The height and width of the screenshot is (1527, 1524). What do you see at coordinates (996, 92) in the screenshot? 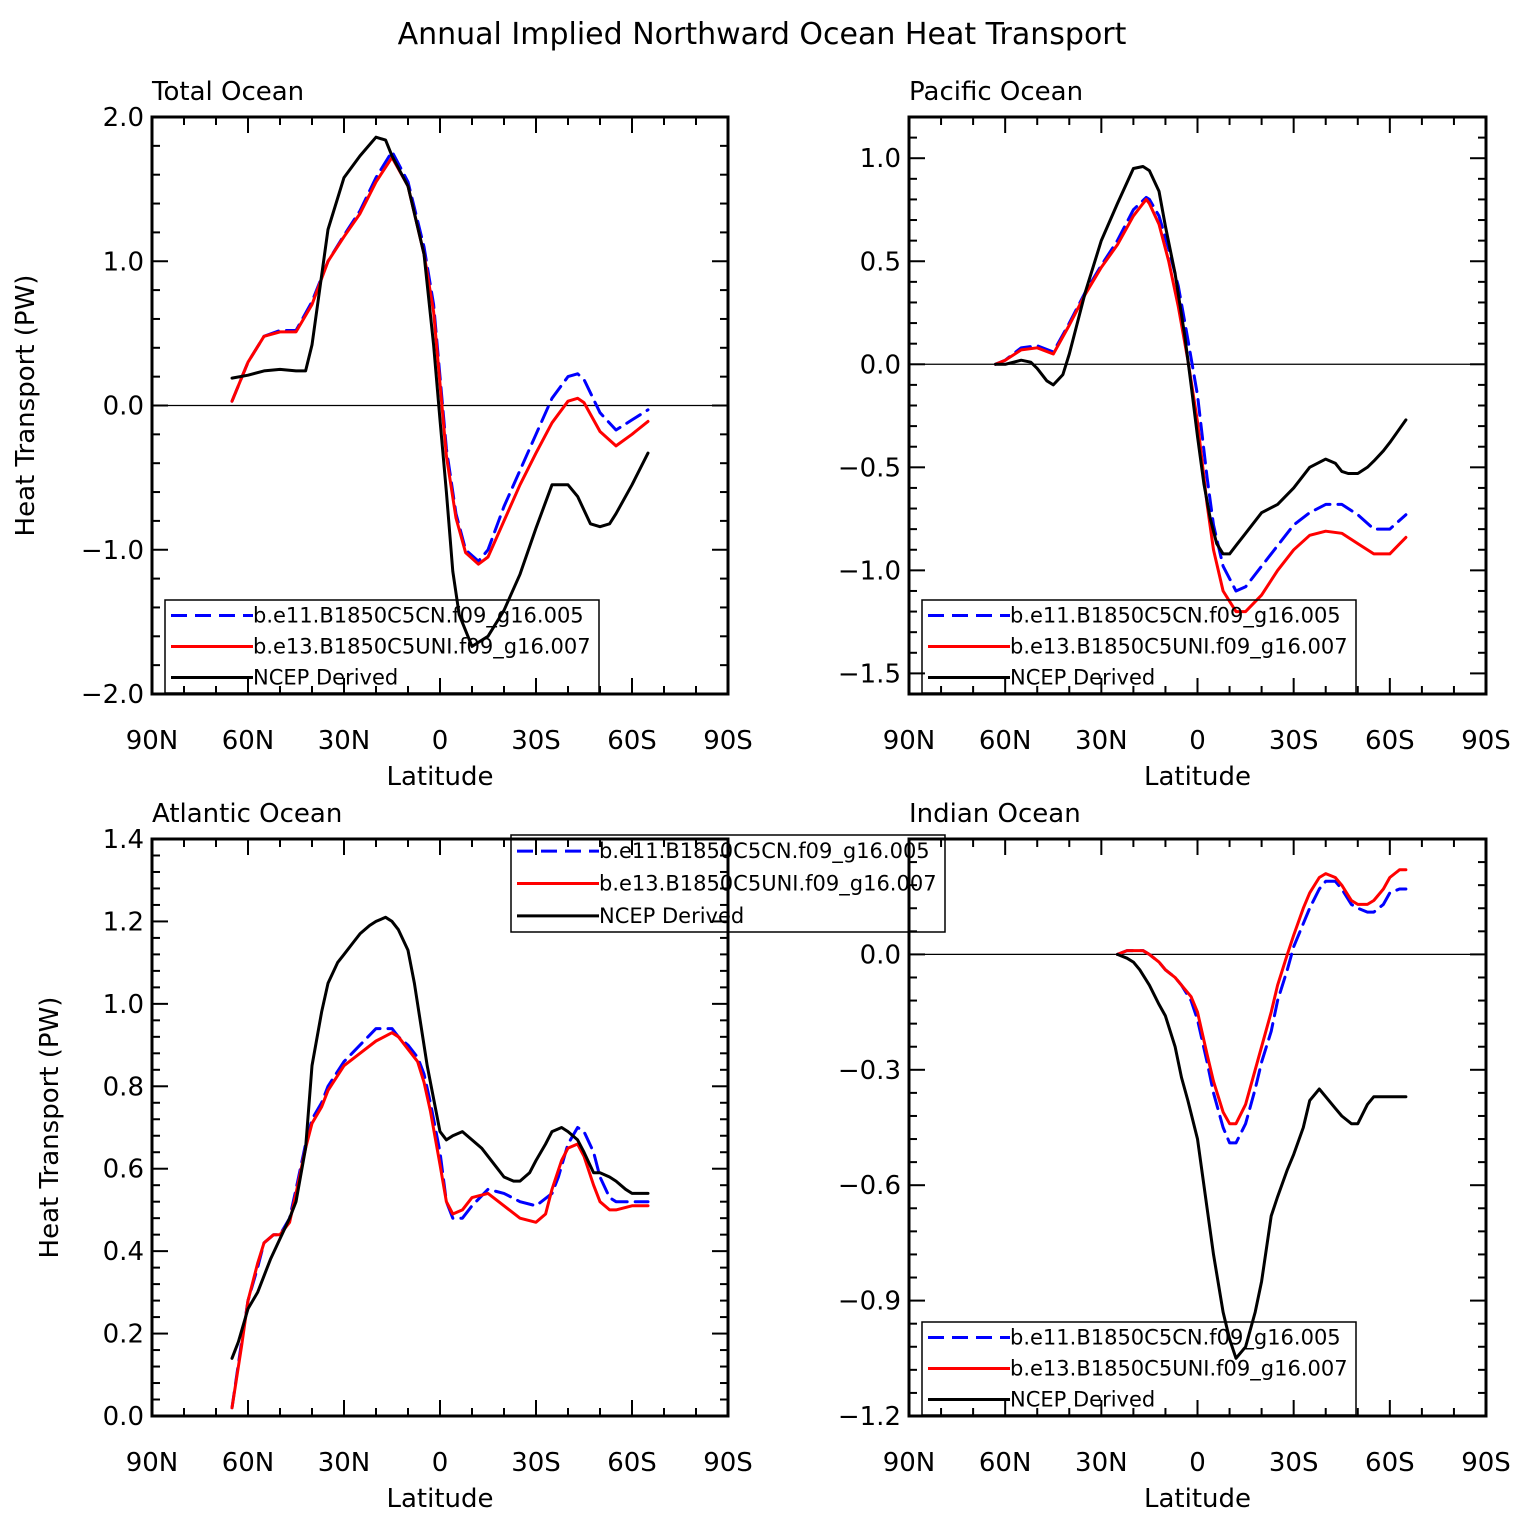
I see `panel-title: Pacific Ocean` at bounding box center [996, 92].